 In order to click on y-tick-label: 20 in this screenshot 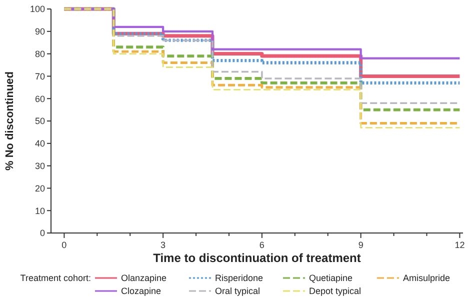, I will do `click(39, 188)`.